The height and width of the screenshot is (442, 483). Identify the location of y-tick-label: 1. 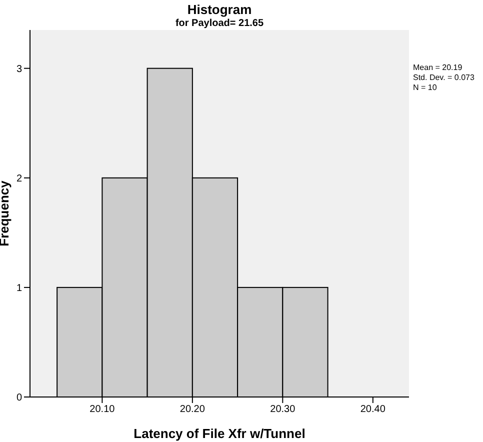
(19, 288).